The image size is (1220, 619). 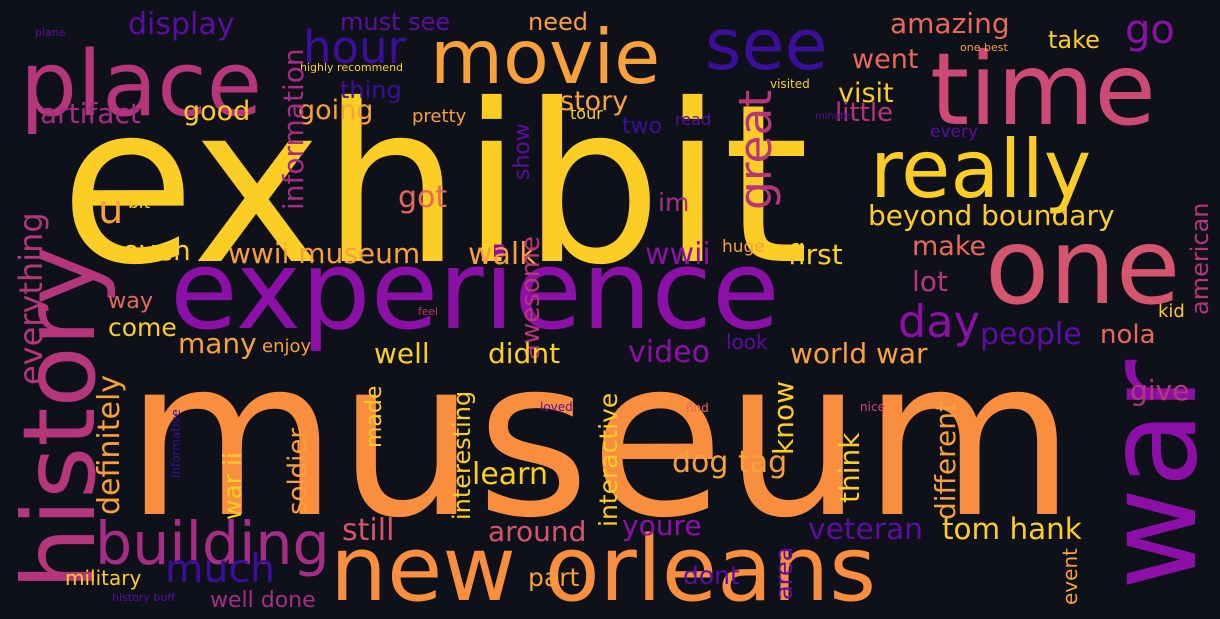 What do you see at coordinates (368, 530) in the screenshot?
I see `word-still: still` at bounding box center [368, 530].